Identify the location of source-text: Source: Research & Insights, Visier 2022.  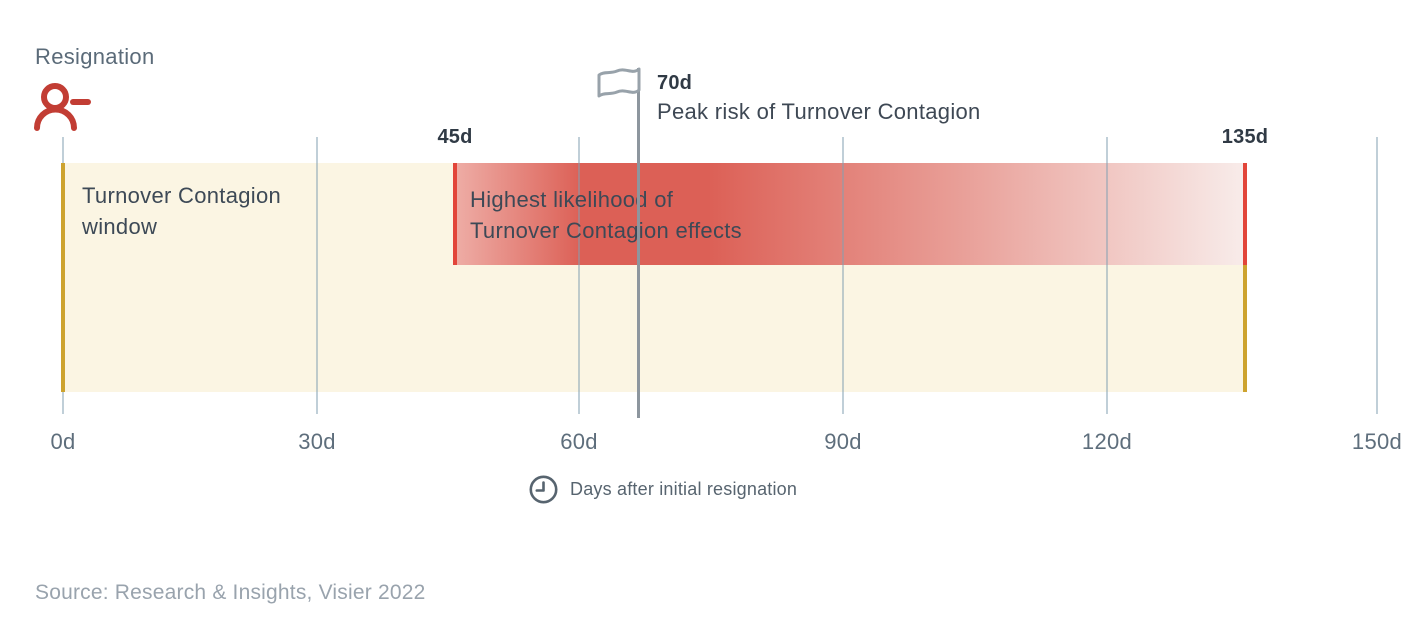
(230, 592).